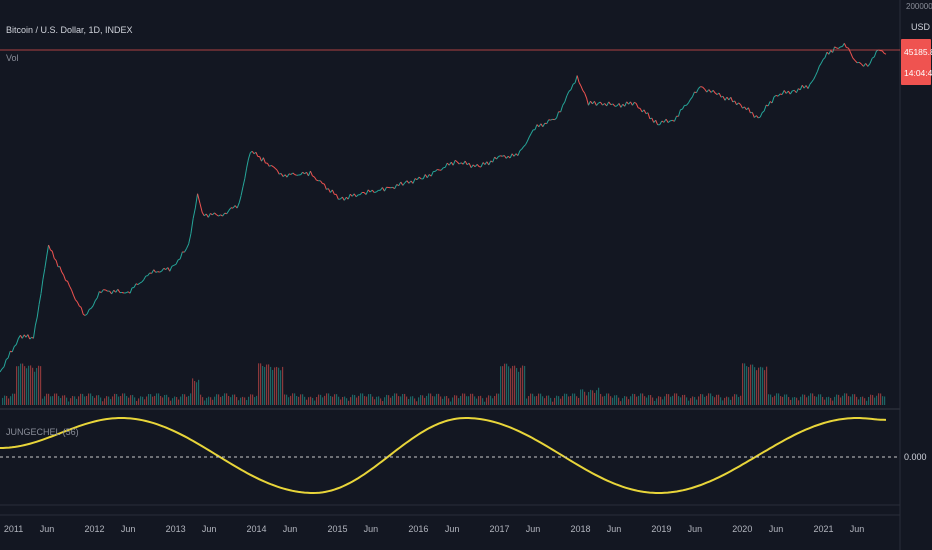  I want to click on time-axis-label: 2015, so click(337, 529).